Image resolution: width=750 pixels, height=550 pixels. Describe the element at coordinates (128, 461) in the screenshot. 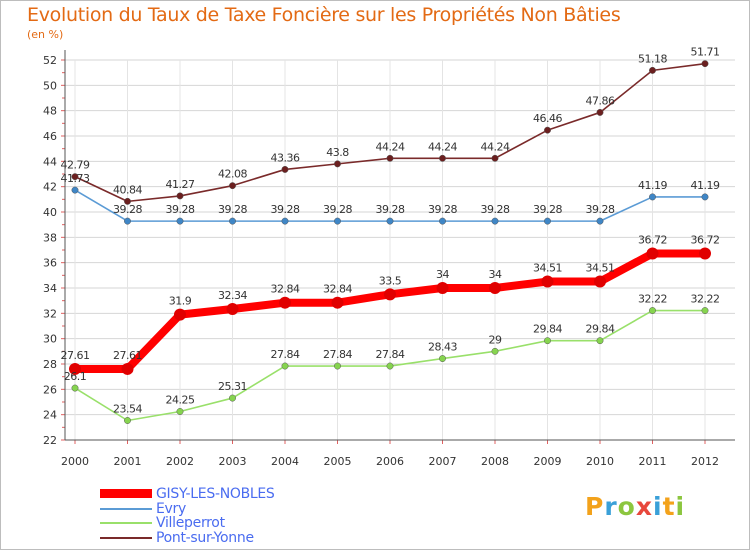

I see `x-tick-label: 2001` at that location.